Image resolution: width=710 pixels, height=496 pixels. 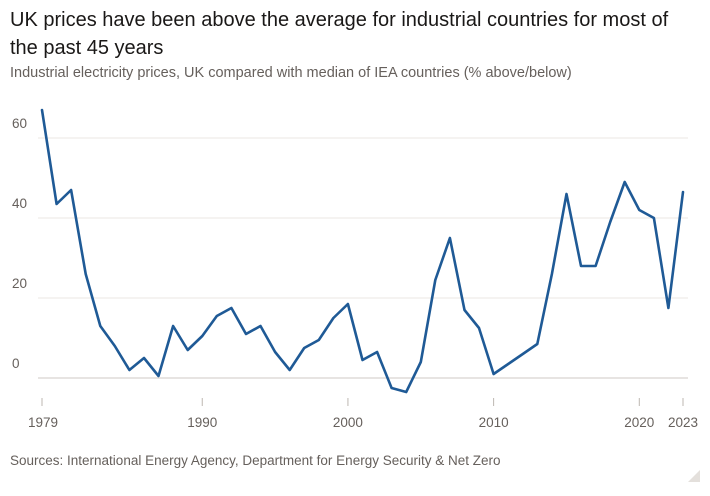 What do you see at coordinates (16, 363) in the screenshot?
I see `y-tick-label-0: 0` at bounding box center [16, 363].